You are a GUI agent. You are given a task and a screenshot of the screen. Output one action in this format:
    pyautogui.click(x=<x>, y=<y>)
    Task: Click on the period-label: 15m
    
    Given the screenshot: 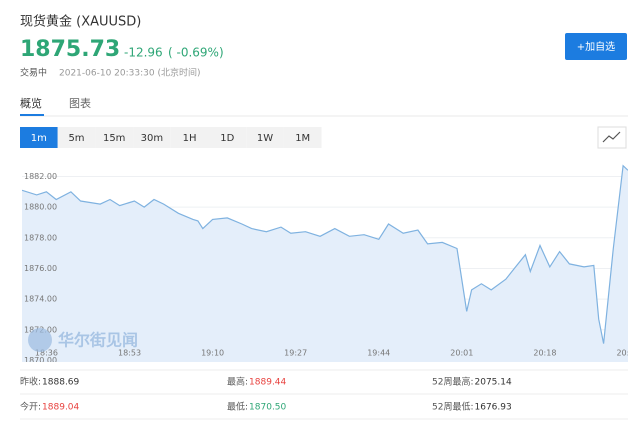 What is the action you would take?
    pyautogui.click(x=114, y=138)
    